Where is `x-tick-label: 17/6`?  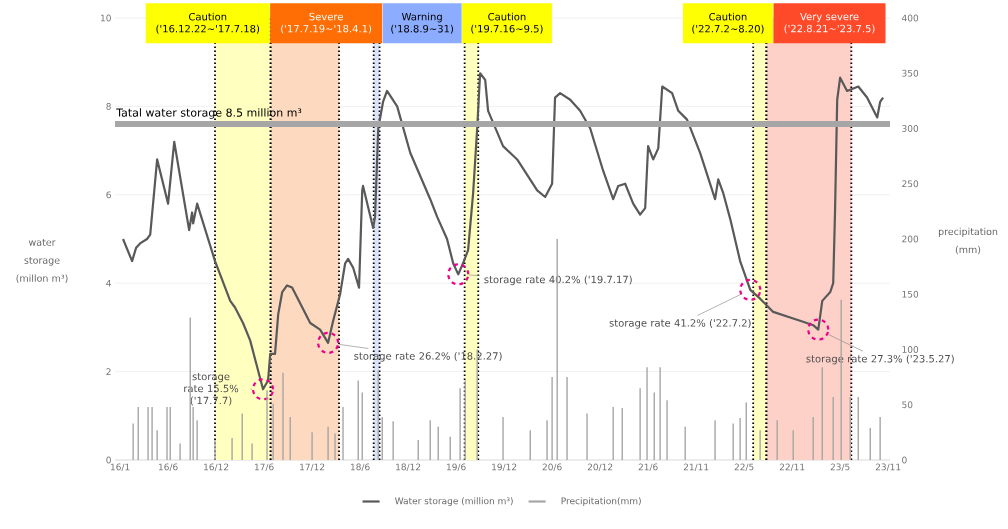 x-tick-label: 17/6 is located at coordinates (264, 467).